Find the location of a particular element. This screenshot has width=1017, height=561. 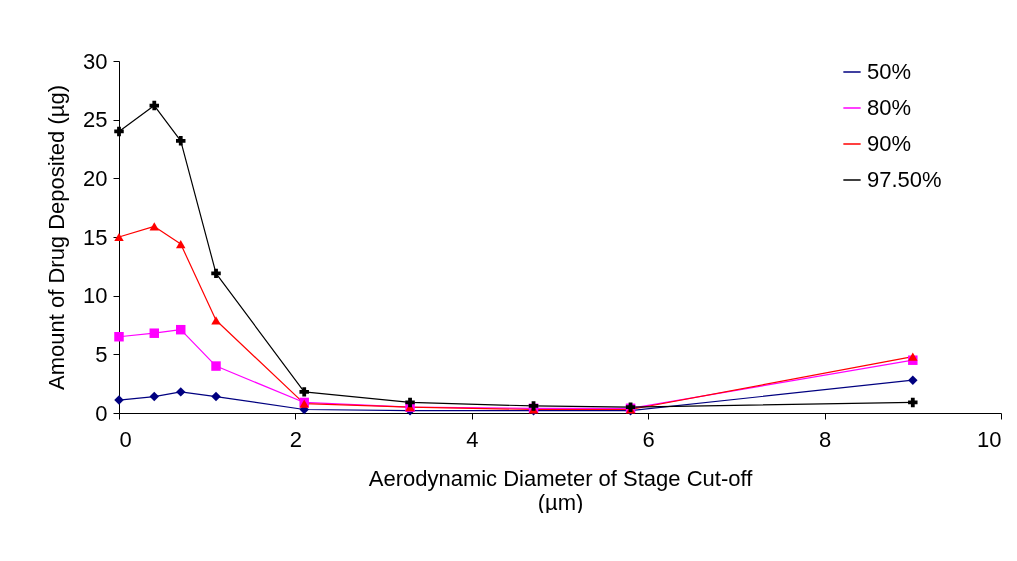

y-tick-label: 25 is located at coordinates (95, 120).